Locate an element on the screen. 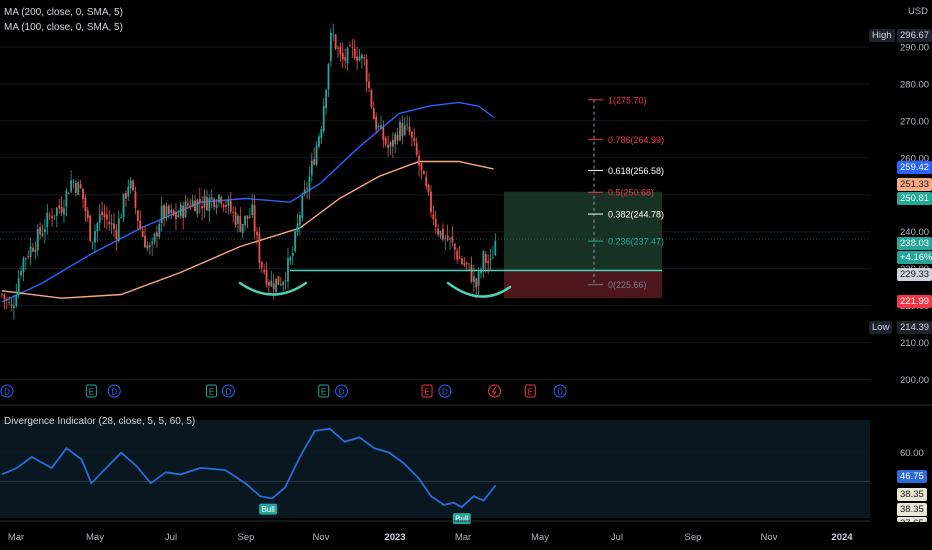  right-shoulder-arc is located at coordinates (479, 289).